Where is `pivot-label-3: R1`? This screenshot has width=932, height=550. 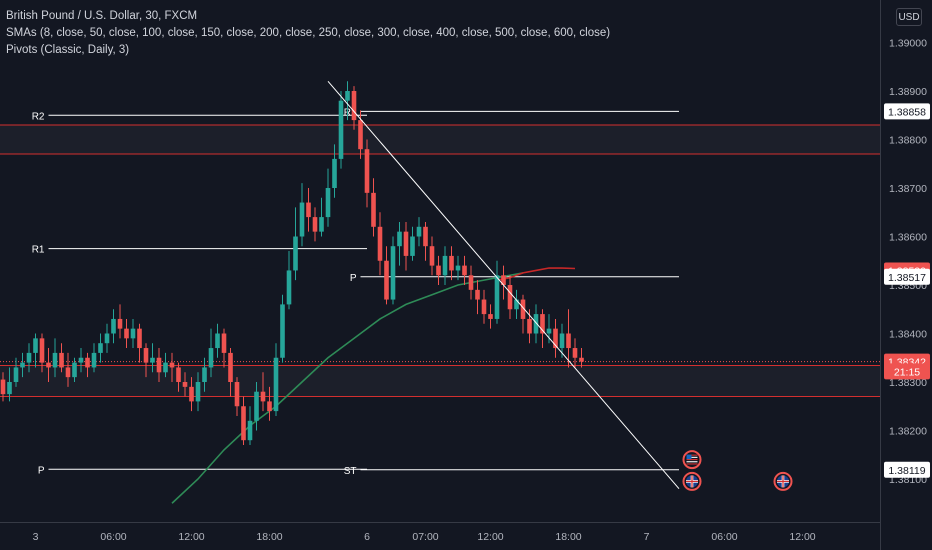
pivot-label-3: R1 is located at coordinates (350, 112).